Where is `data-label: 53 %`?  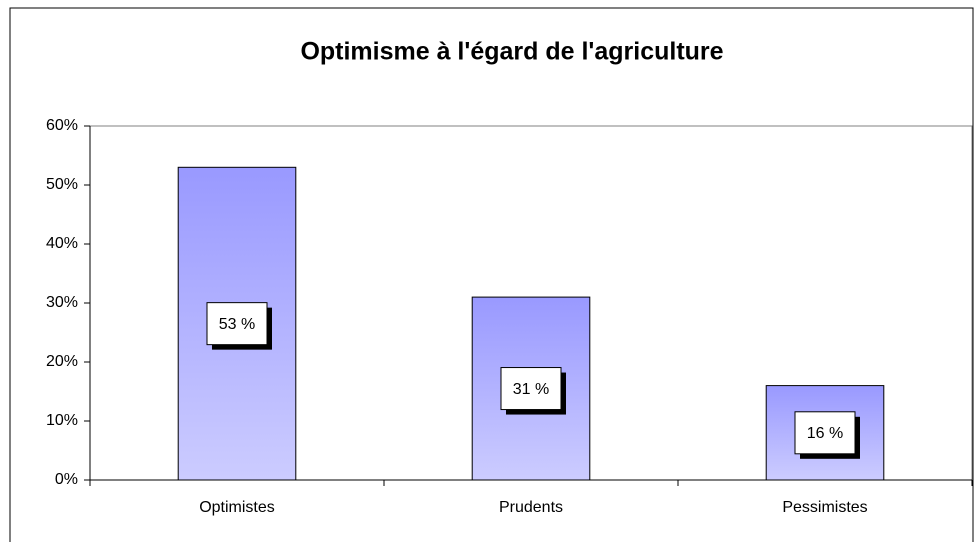 data-label: 53 % is located at coordinates (237, 324).